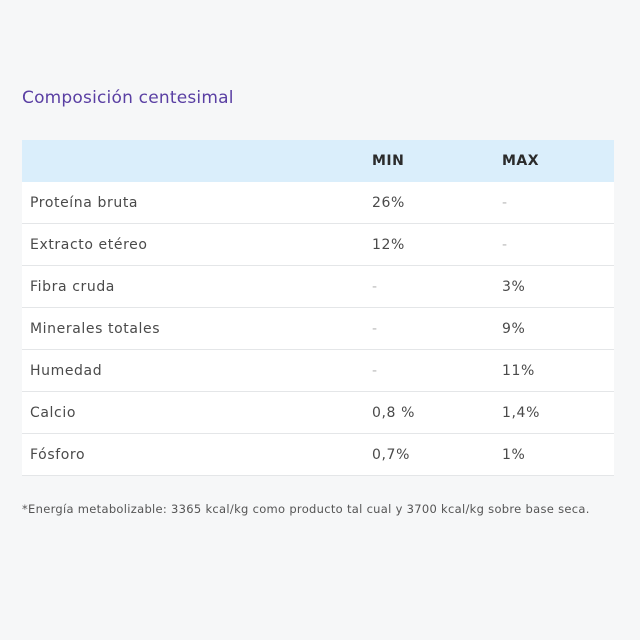 Image resolution: width=640 pixels, height=640 pixels. What do you see at coordinates (53, 412) in the screenshot?
I see `row-nutrient-name: Calcio` at bounding box center [53, 412].